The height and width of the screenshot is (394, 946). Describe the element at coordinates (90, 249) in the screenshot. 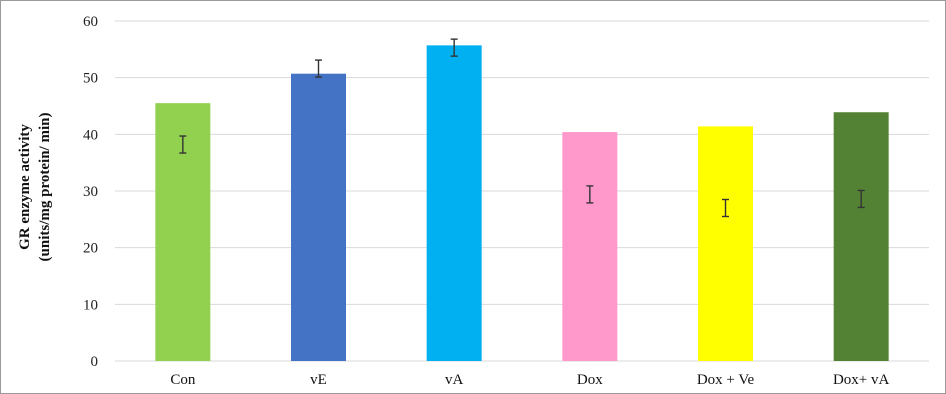

I see `y-tick-label: 20` at that location.